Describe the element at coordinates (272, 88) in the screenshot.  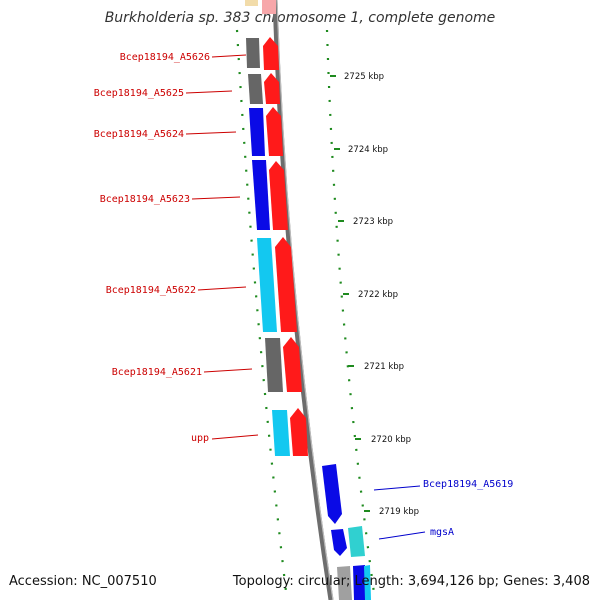
I see `gene-A5625-arrow` at that location.